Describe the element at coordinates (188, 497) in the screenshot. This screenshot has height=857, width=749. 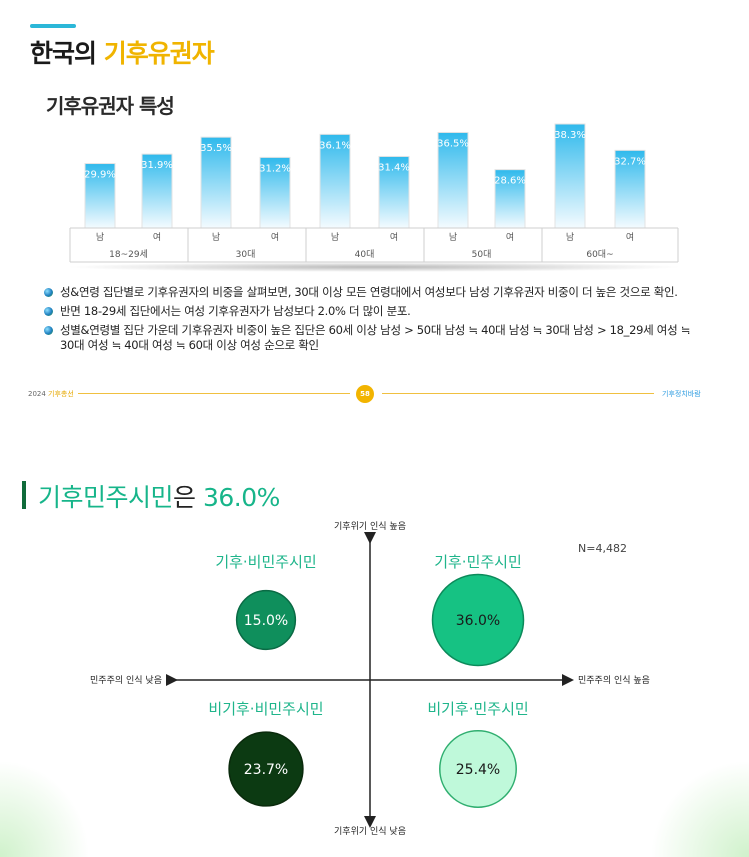
I see `section-title-dark: 은` at that location.